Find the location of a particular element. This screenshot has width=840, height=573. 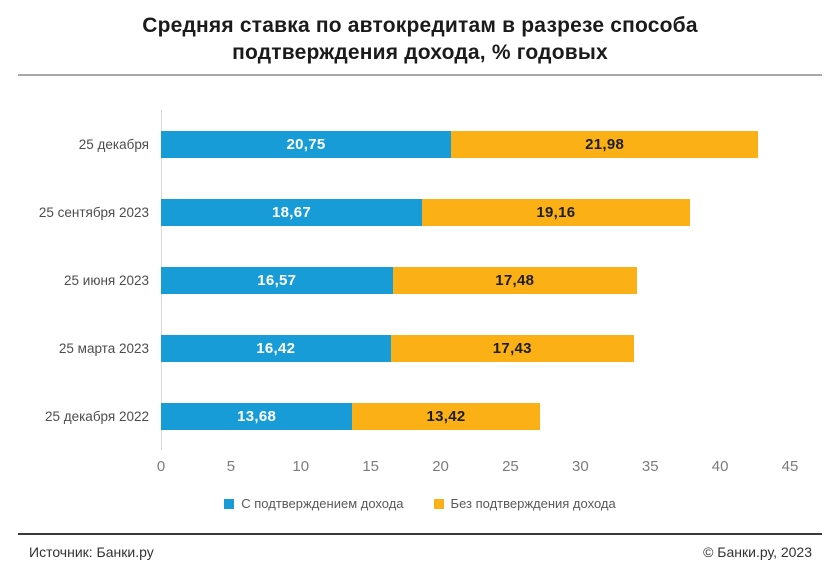

footer-divider is located at coordinates (420, 534).